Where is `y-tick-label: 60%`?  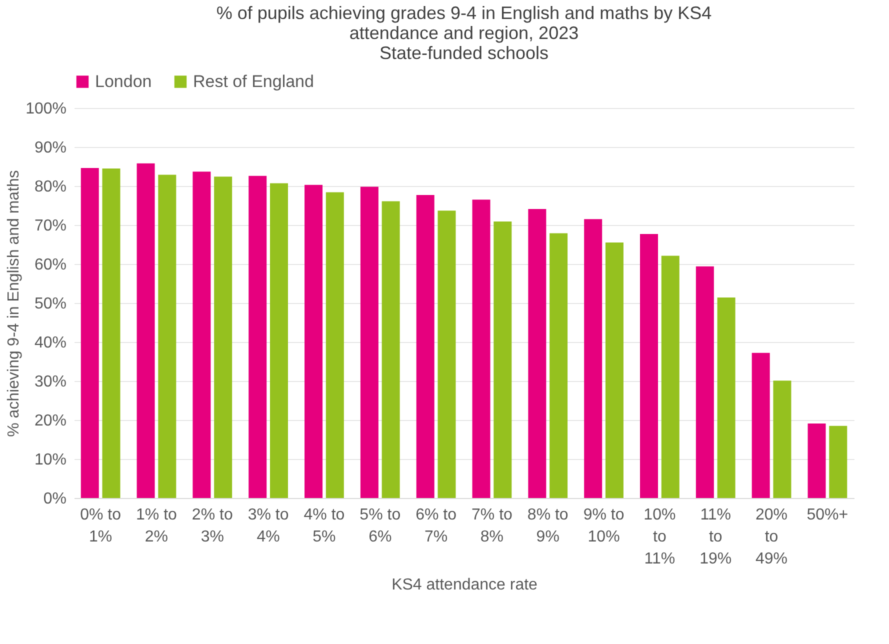
y-tick-label: 60% is located at coordinates (50, 265).